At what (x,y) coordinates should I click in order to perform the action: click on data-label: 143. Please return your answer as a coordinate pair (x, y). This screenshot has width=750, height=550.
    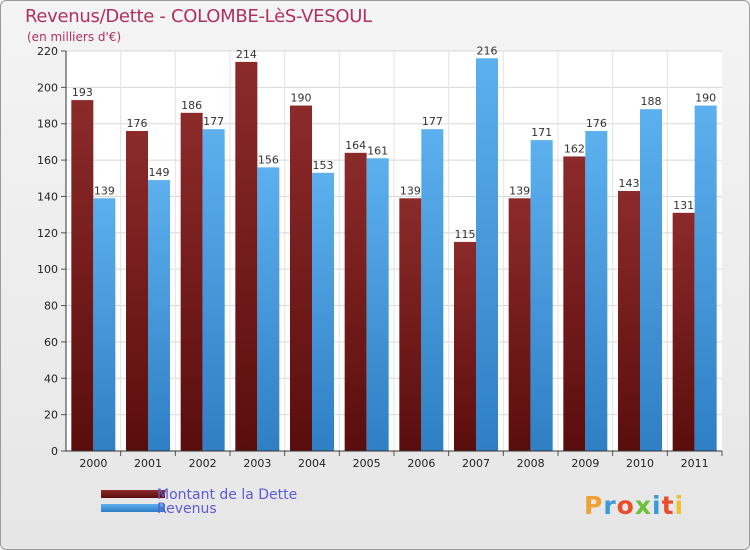
    Looking at the image, I should click on (629, 183).